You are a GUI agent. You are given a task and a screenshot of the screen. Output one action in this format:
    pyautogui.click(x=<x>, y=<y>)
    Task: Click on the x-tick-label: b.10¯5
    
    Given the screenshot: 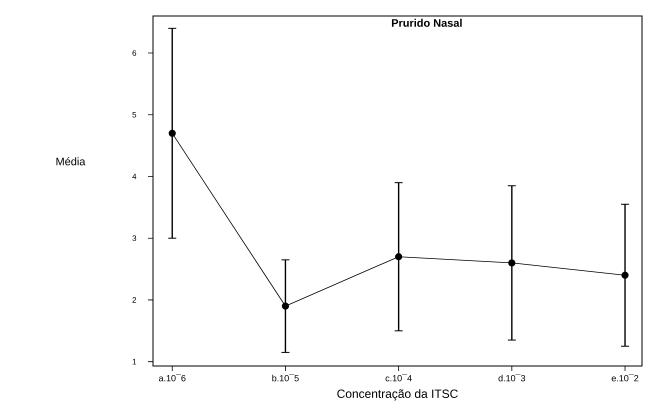 What is the action you would take?
    pyautogui.click(x=285, y=378)
    